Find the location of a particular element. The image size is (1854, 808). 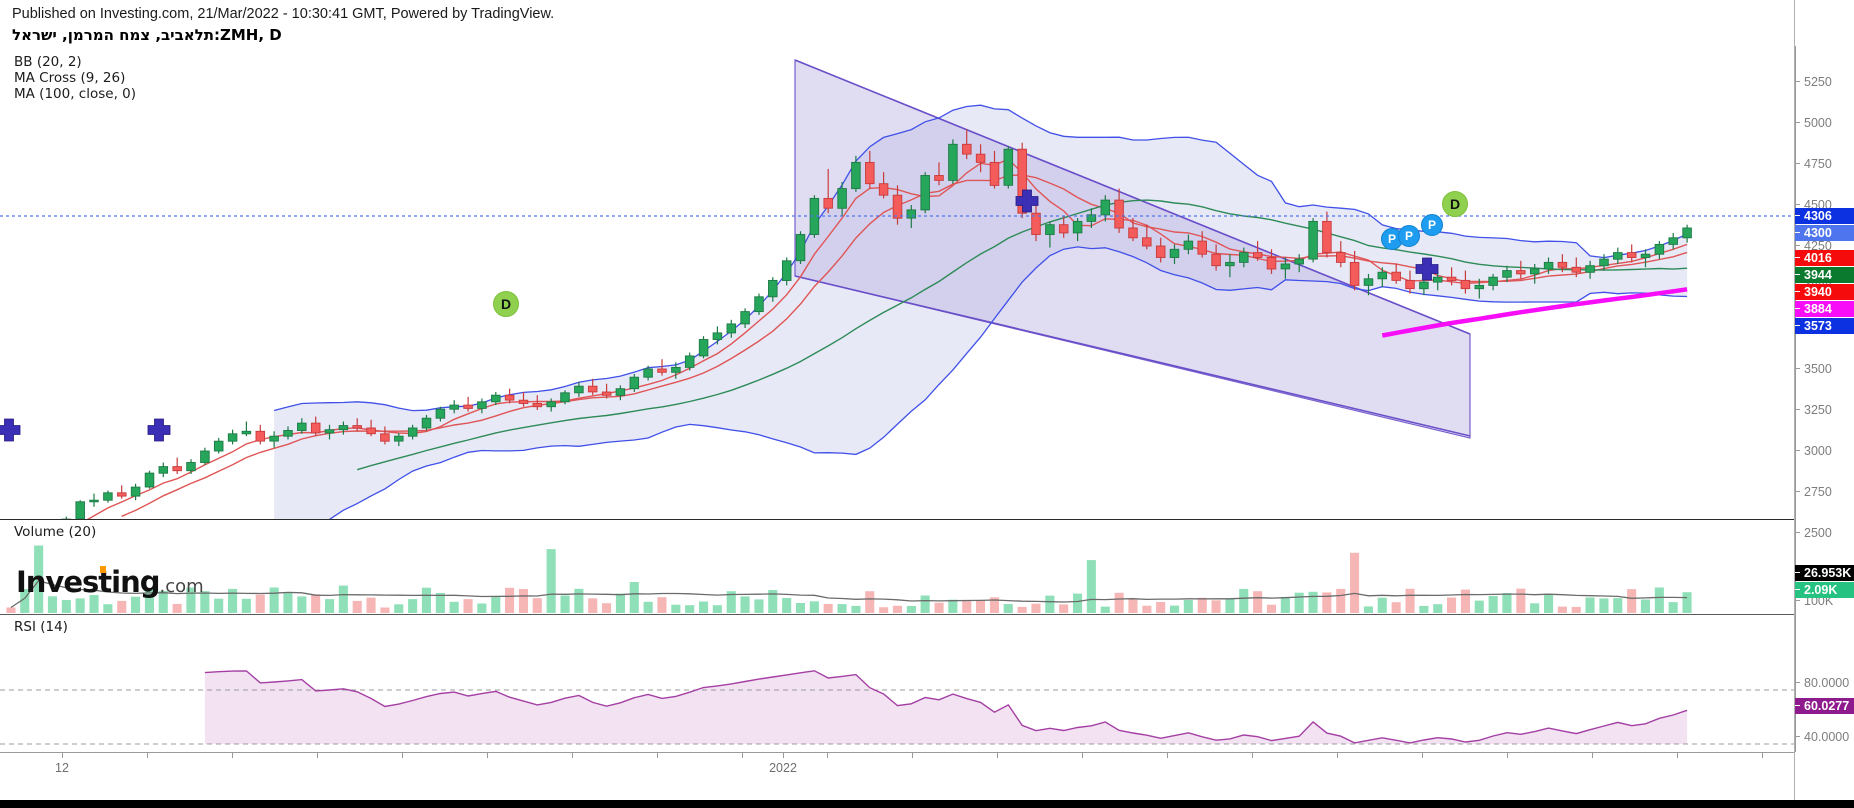

price-value-label: 60.0277 is located at coordinates (1824, 706).